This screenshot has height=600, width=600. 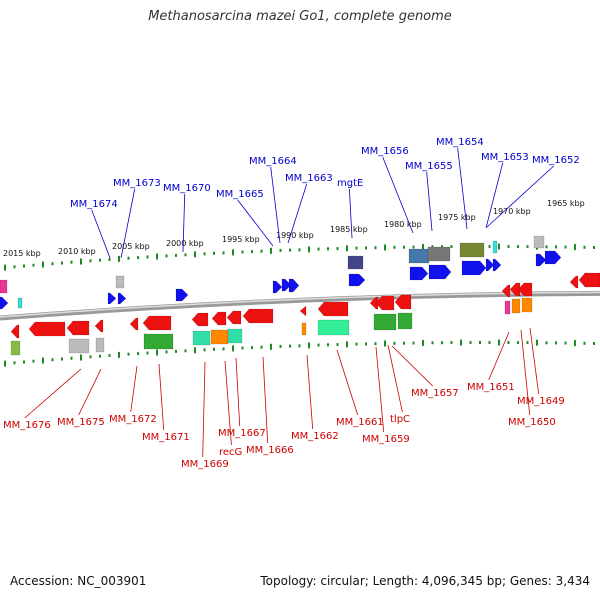 I want to click on gene-label-mm-1667: MM_1667, so click(x=242, y=433).